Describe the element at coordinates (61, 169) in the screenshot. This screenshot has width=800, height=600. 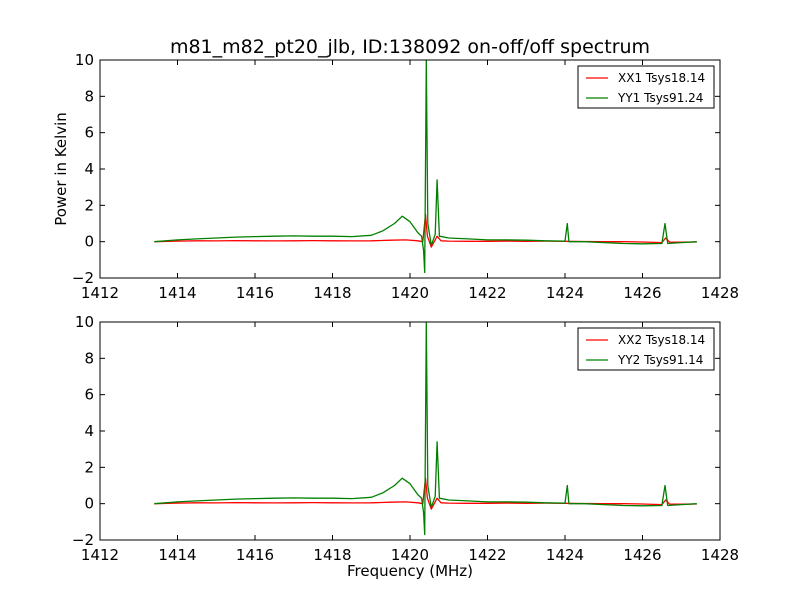
I see `y-axis-label: Power in Kelvin` at that location.